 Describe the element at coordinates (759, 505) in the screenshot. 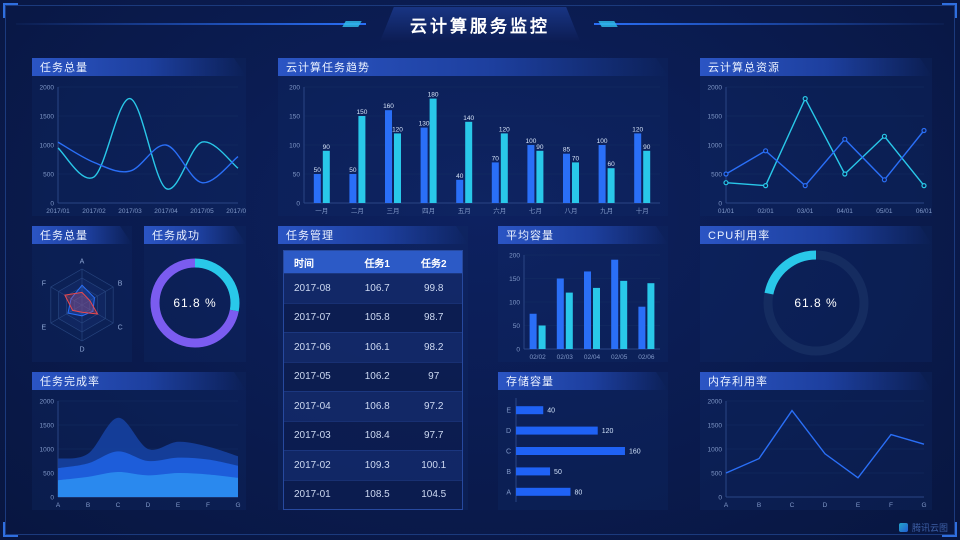

I see `svg-text: B` at that location.